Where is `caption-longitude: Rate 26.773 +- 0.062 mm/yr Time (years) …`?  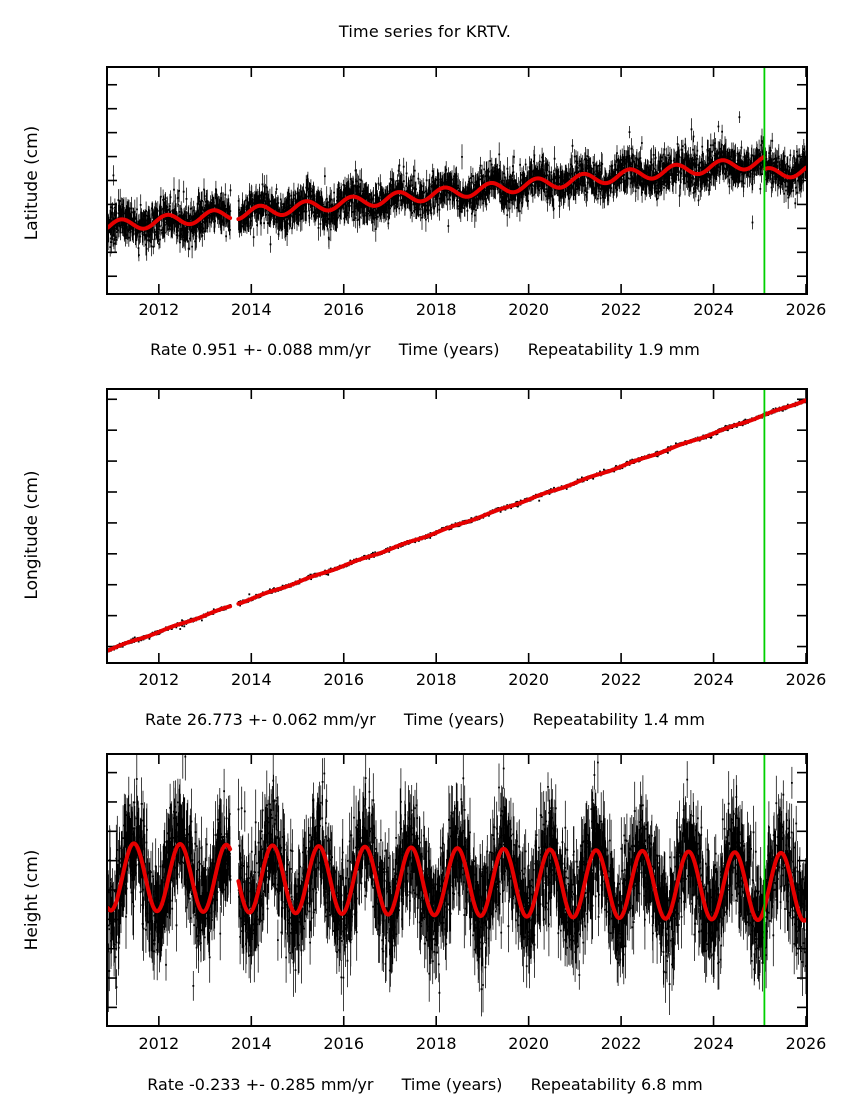
caption-longitude: Rate 26.773 +- 0.062 mm/yr Time (years) … is located at coordinates (425, 719).